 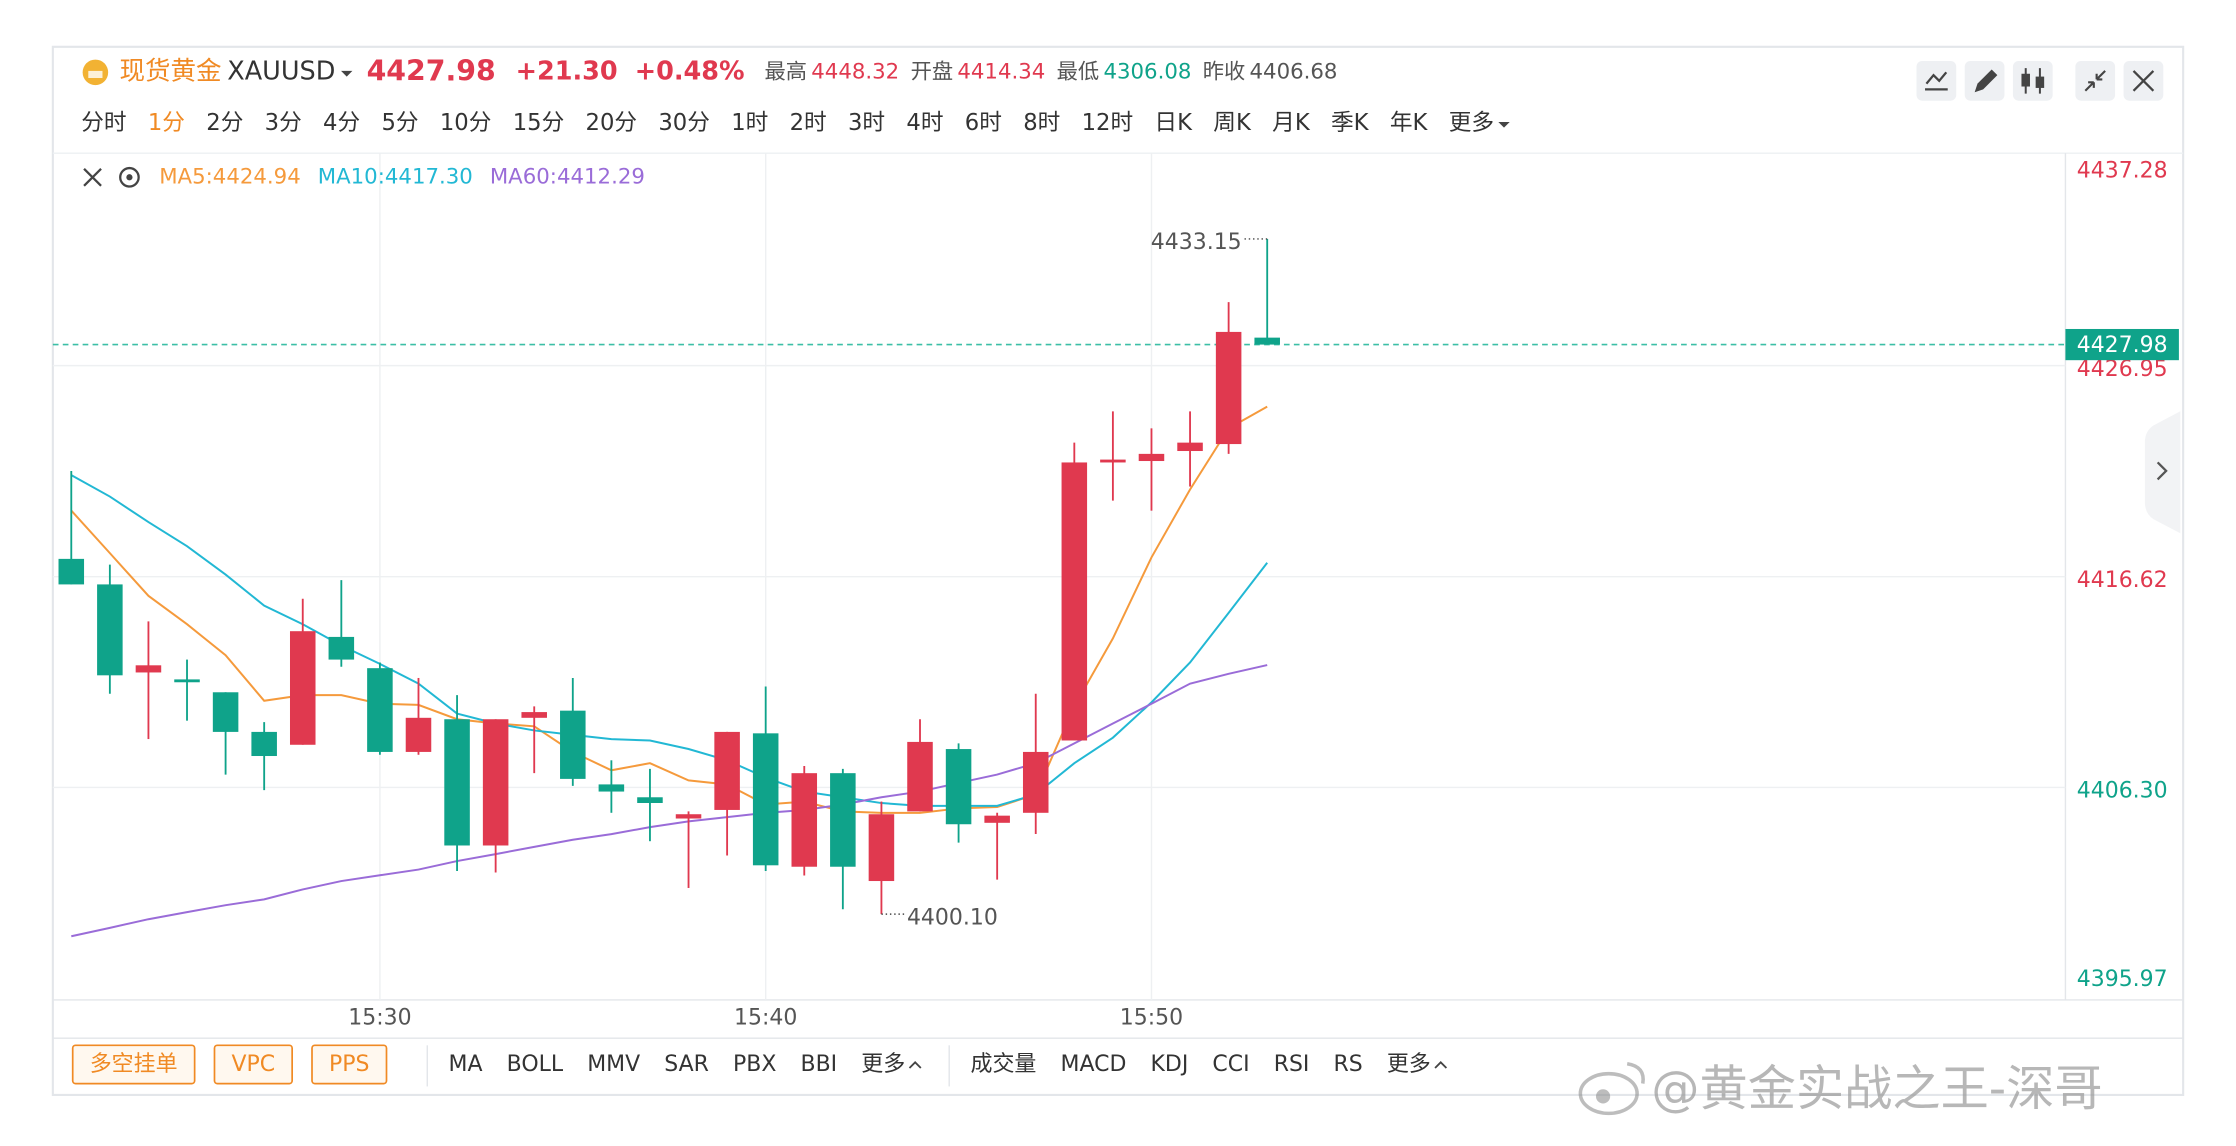 I want to click on header-text: 最低, so click(x=1078, y=71).